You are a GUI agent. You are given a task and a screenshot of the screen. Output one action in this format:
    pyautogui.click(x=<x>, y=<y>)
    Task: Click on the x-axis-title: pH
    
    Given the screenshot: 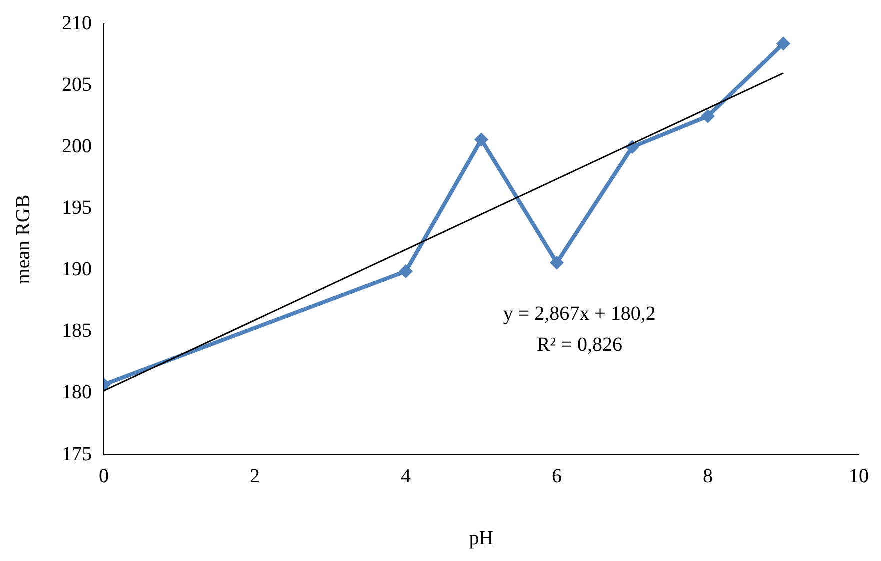 What is the action you would take?
    pyautogui.click(x=481, y=538)
    